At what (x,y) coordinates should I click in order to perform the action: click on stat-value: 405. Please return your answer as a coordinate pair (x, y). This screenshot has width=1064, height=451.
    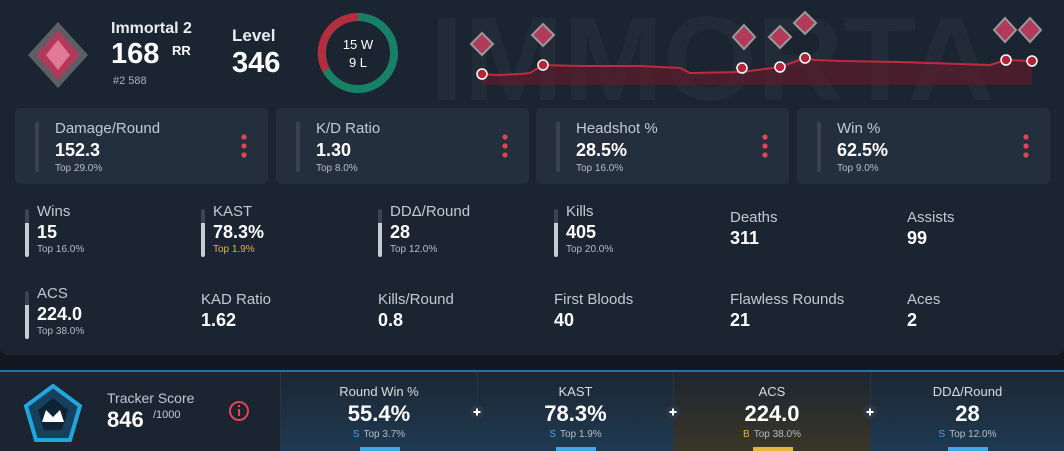
    Looking at the image, I should click on (581, 232).